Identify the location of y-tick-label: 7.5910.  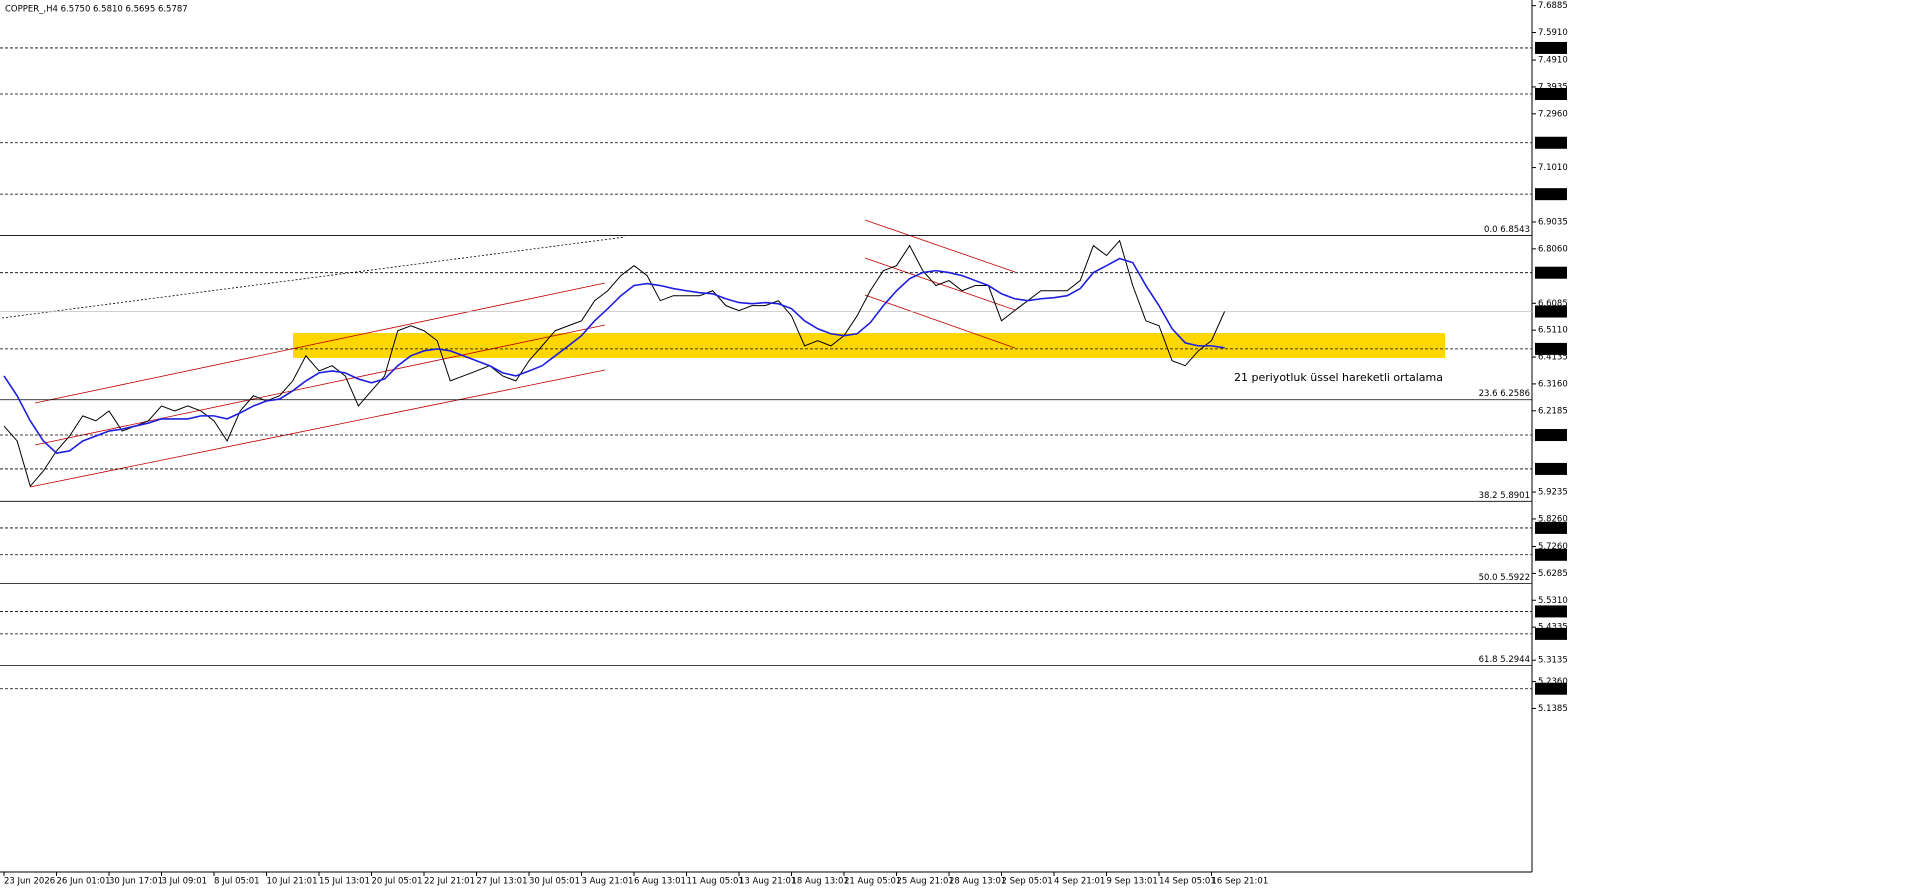
(1553, 33).